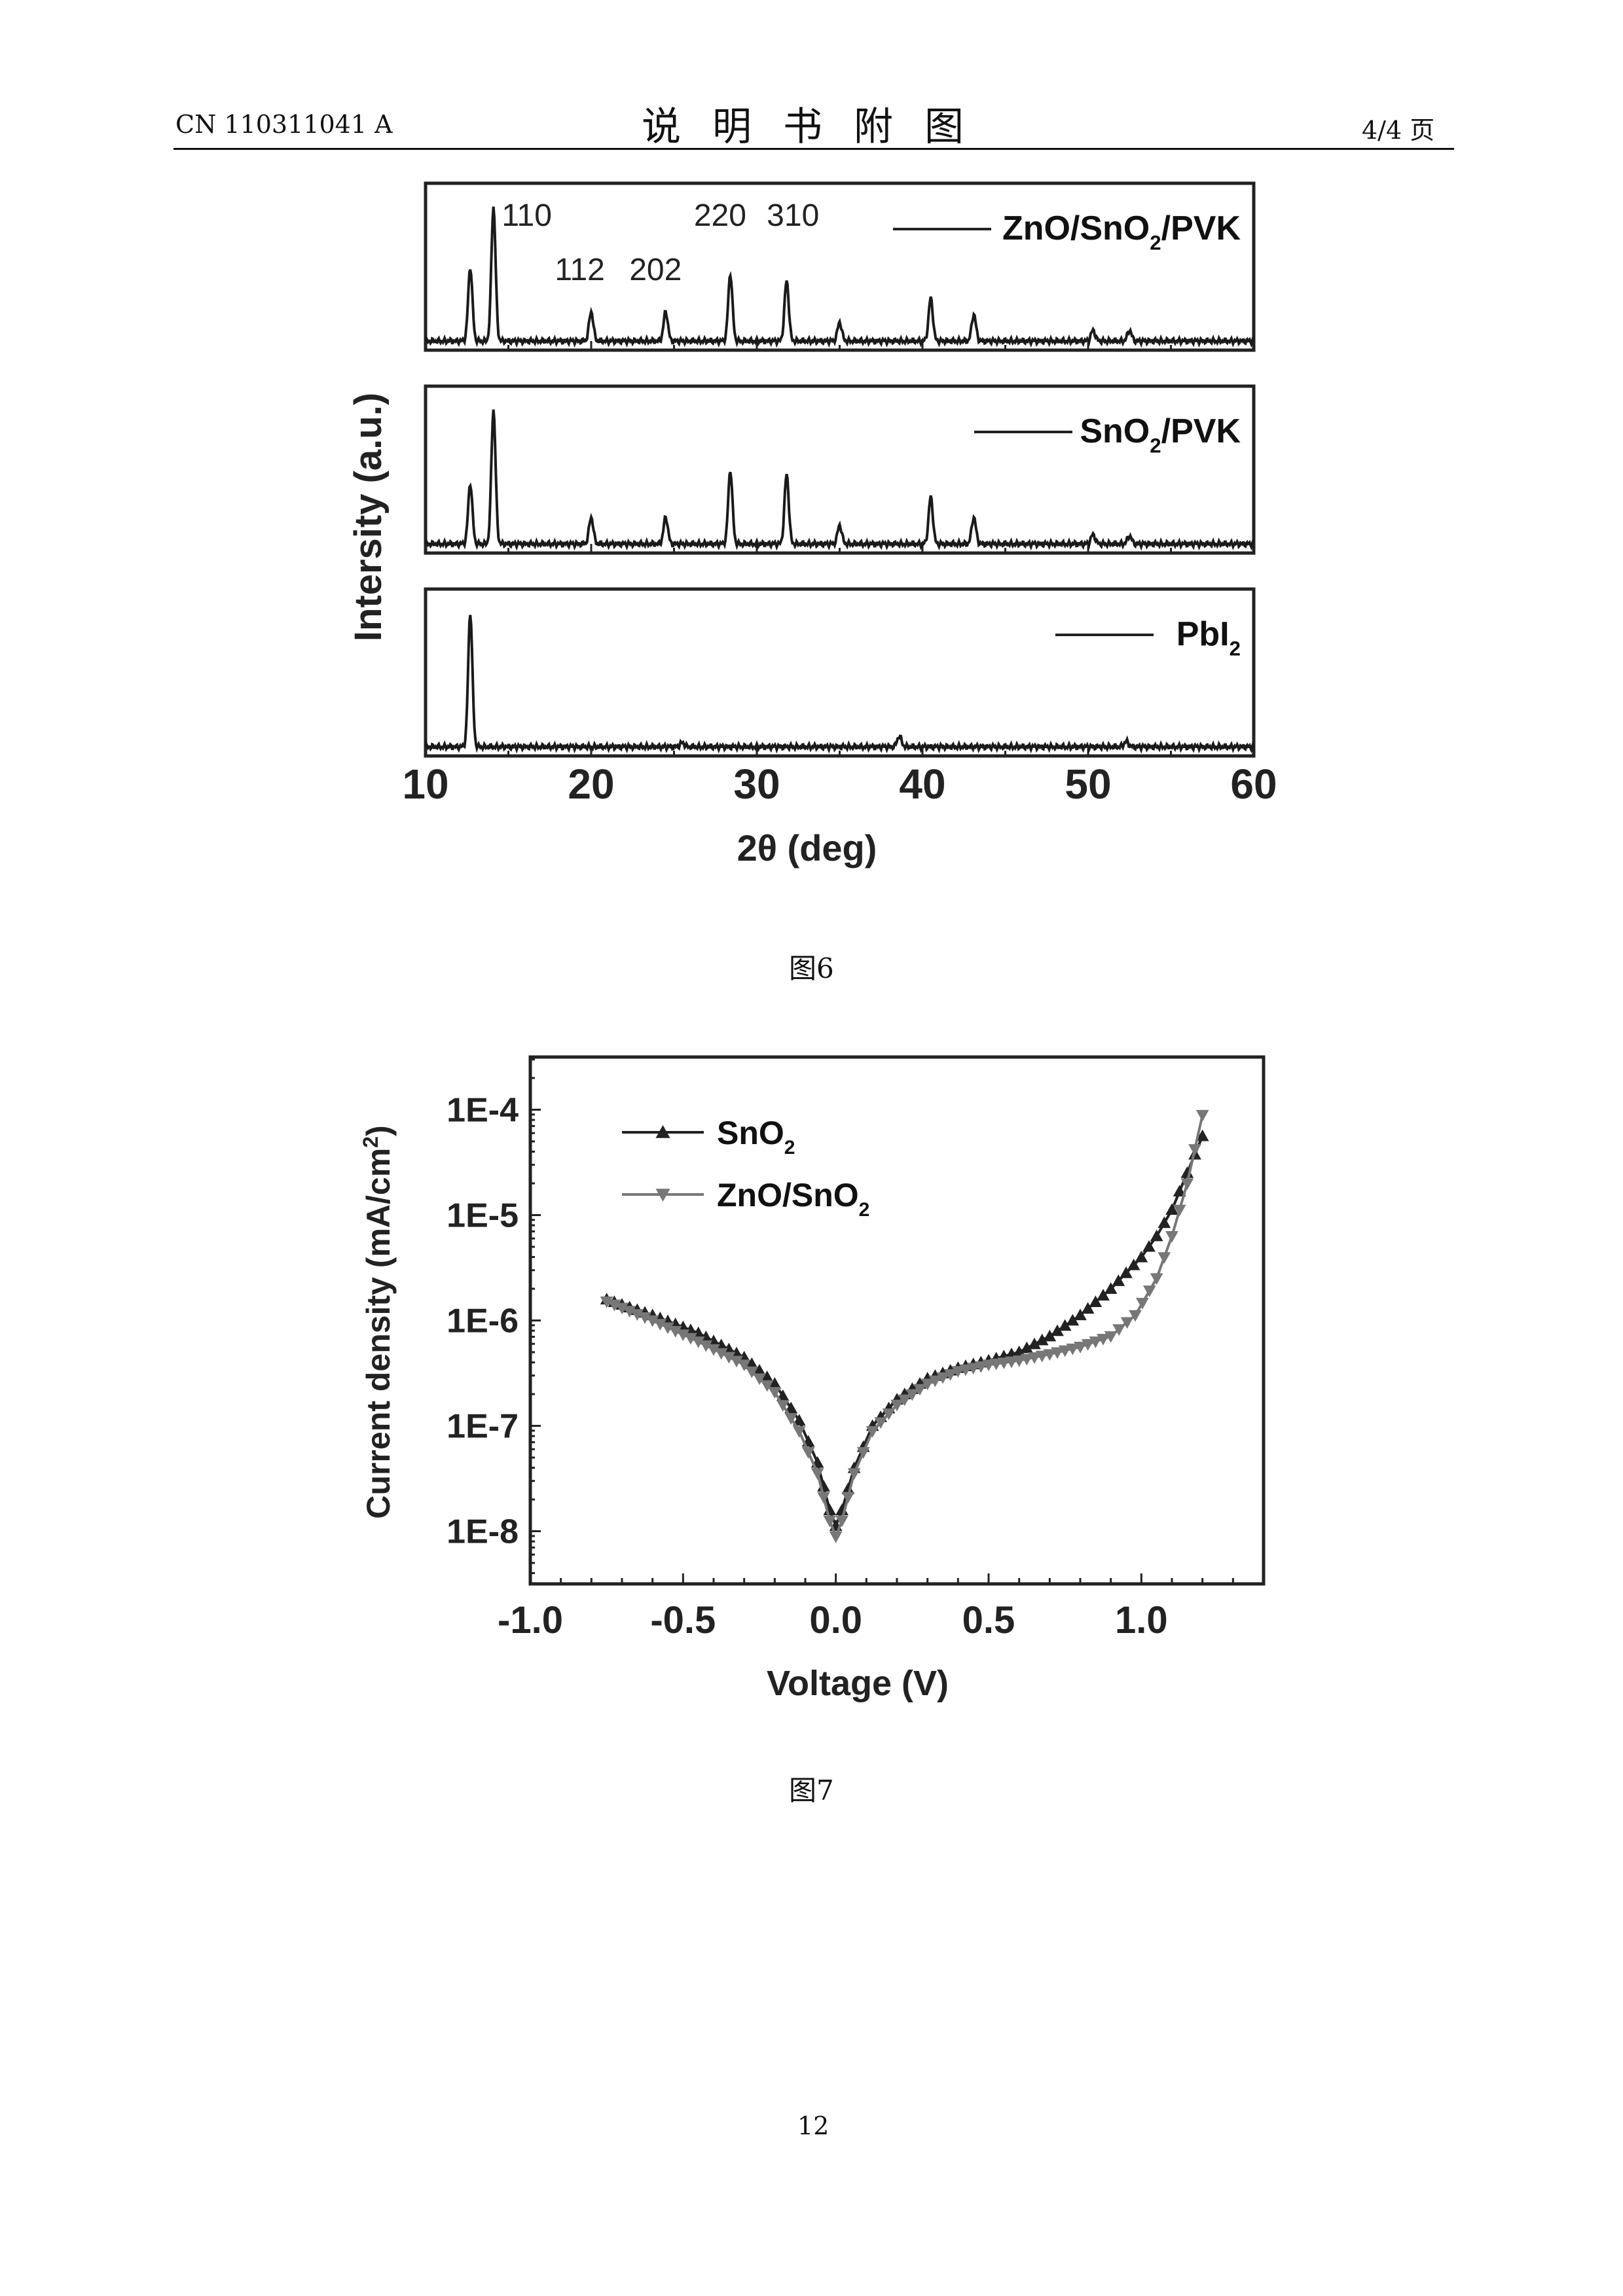 The width and height of the screenshot is (1623, 2296). Describe the element at coordinates (683, 1620) in the screenshot. I see `jv-x-tick-label: -0.5` at that location.